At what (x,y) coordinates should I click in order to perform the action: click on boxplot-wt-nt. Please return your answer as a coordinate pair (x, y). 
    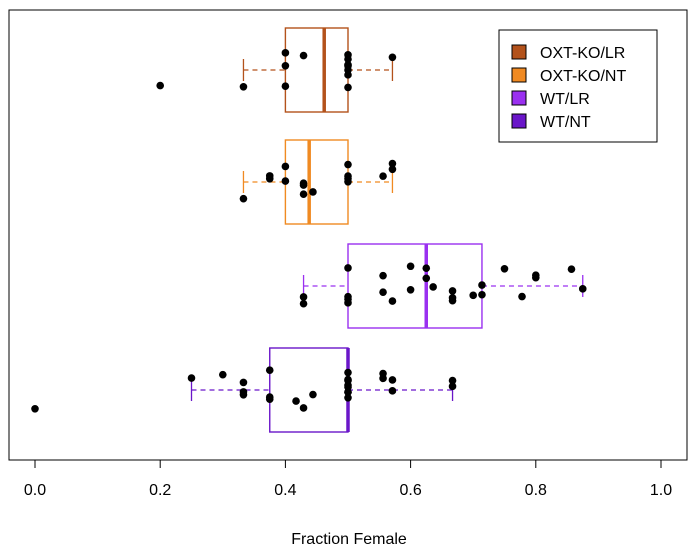
    Looking at the image, I should click on (322, 390).